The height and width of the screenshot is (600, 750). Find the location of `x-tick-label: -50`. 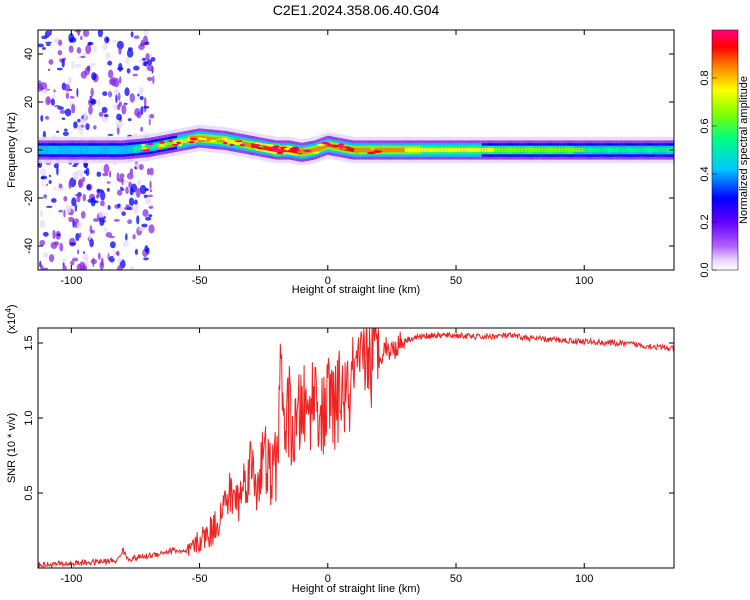

x-tick-label: -50 is located at coordinates (200, 281).